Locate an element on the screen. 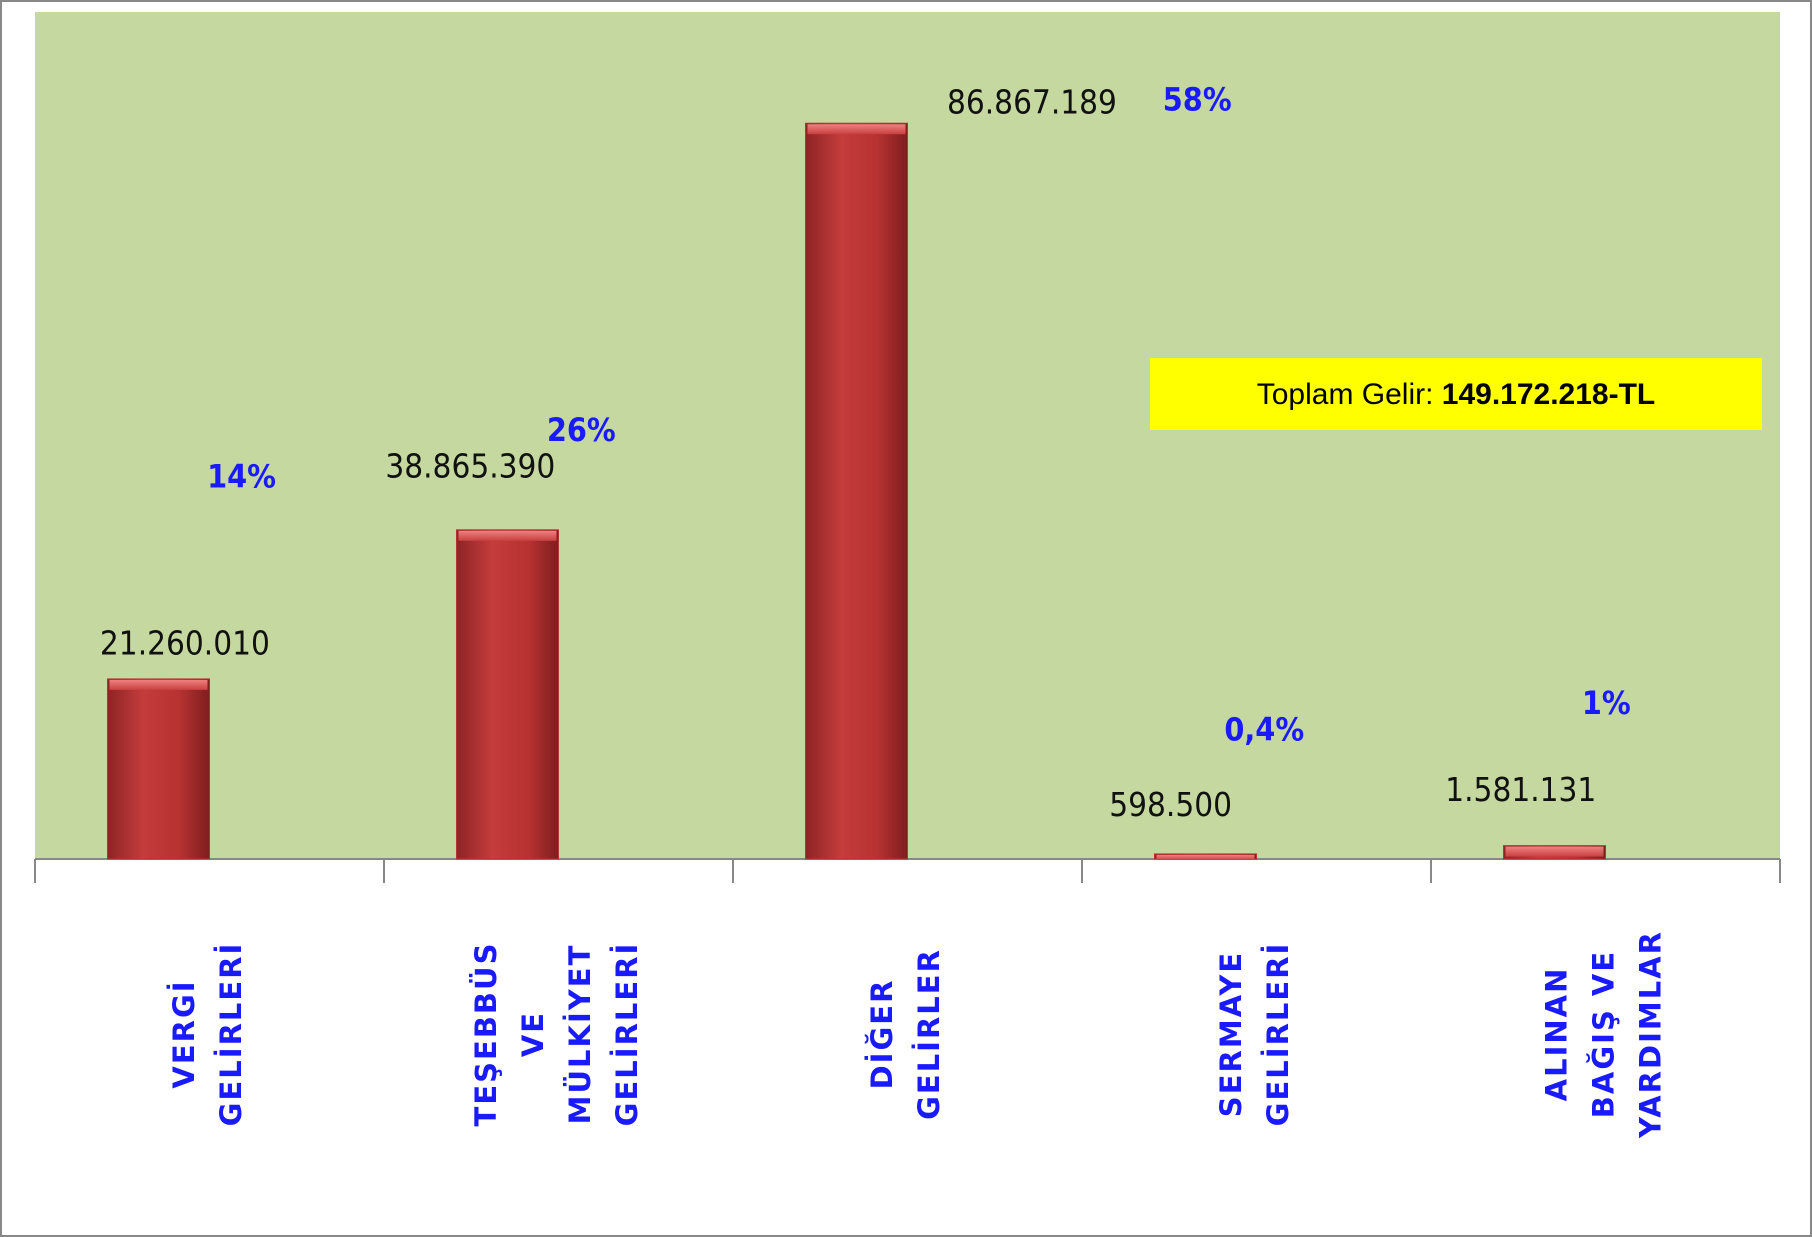 This screenshot has height=1237, width=1812. percent-label: 14% is located at coordinates (241, 476).